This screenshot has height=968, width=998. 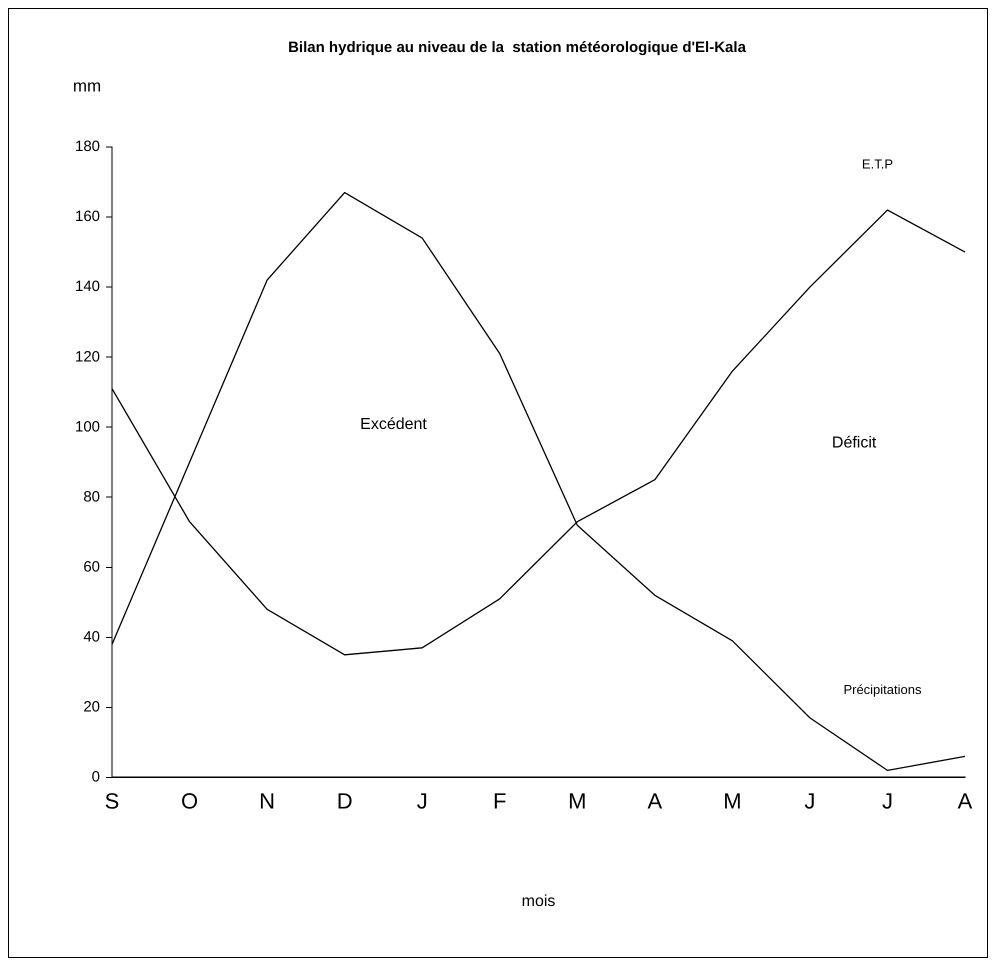 I want to click on x-tick-label: O, so click(x=189, y=801).